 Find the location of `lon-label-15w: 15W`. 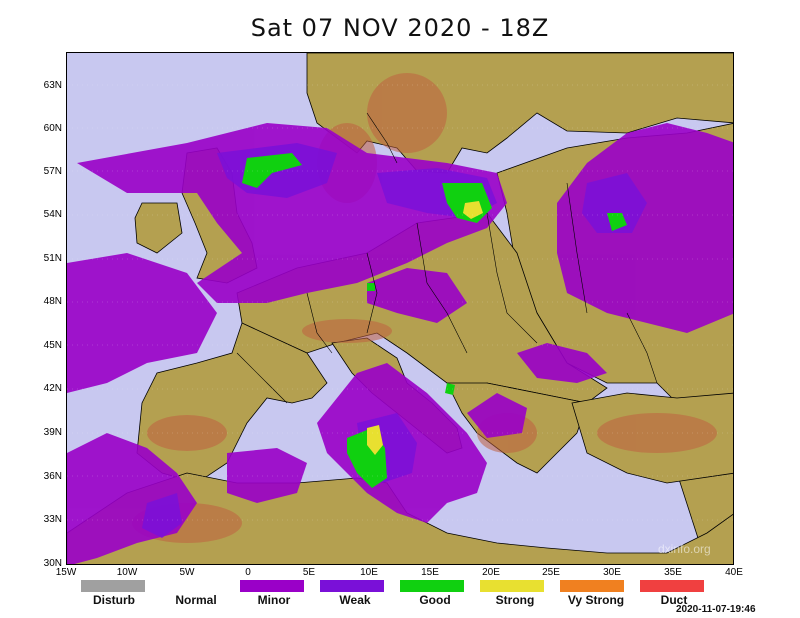

lon-label-15w: 15W is located at coordinates (66, 572).